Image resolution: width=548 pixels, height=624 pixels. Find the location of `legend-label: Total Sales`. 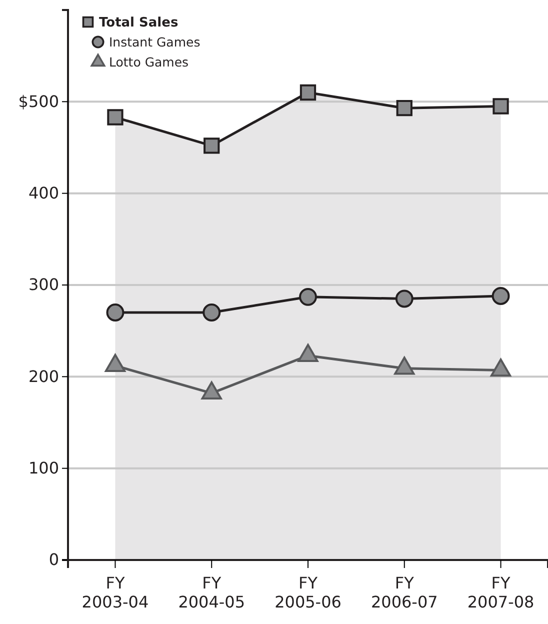

legend-label: Total Sales is located at coordinates (138, 23).